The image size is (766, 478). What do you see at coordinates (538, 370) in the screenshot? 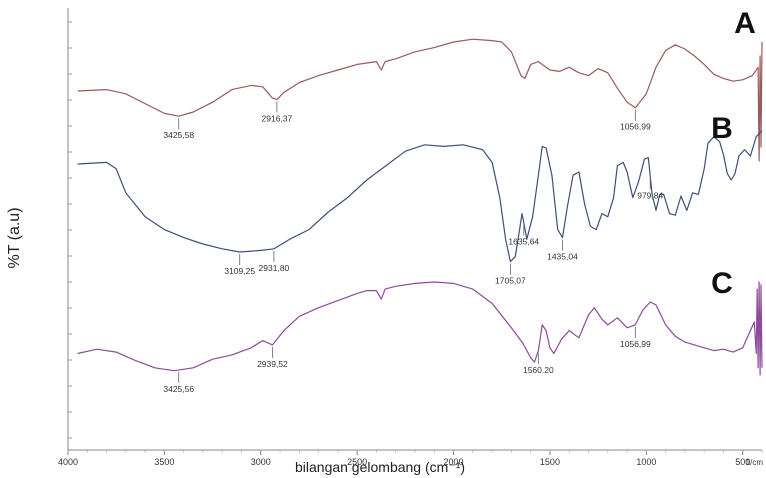
I see `peak-label: 1560.20` at bounding box center [538, 370].